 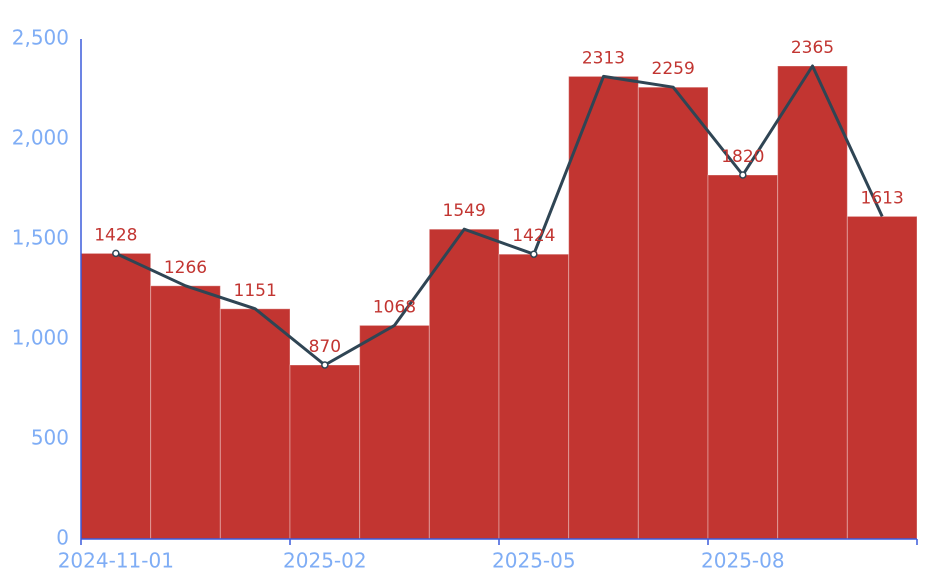 I want to click on y-tick-label: 0, so click(x=62, y=538).